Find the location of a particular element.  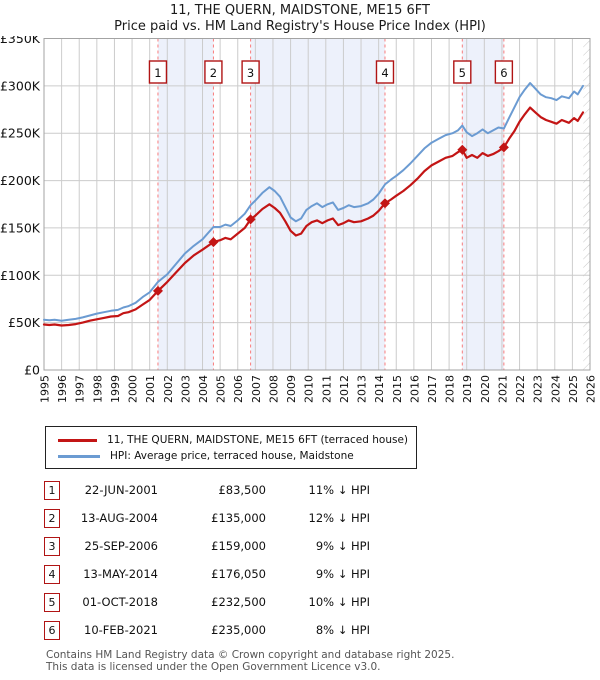

x-tick-label: 2001 is located at coordinates (150, 389).